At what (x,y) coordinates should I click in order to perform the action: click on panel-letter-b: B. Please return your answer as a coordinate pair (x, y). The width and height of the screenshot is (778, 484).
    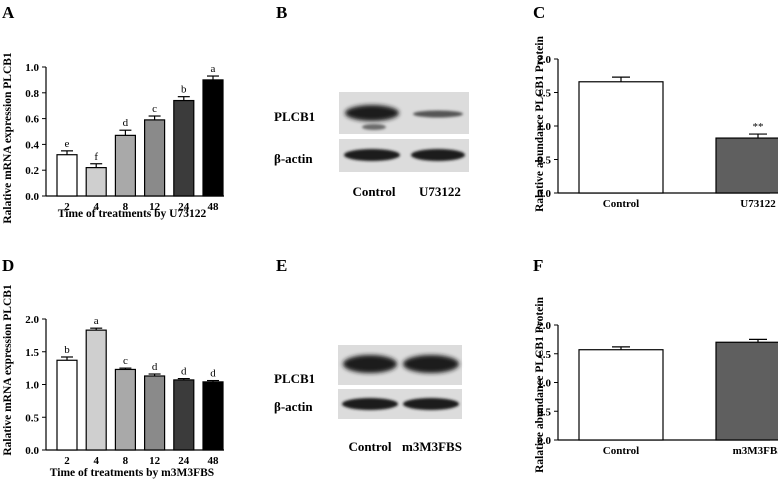
    Looking at the image, I should click on (281, 12).